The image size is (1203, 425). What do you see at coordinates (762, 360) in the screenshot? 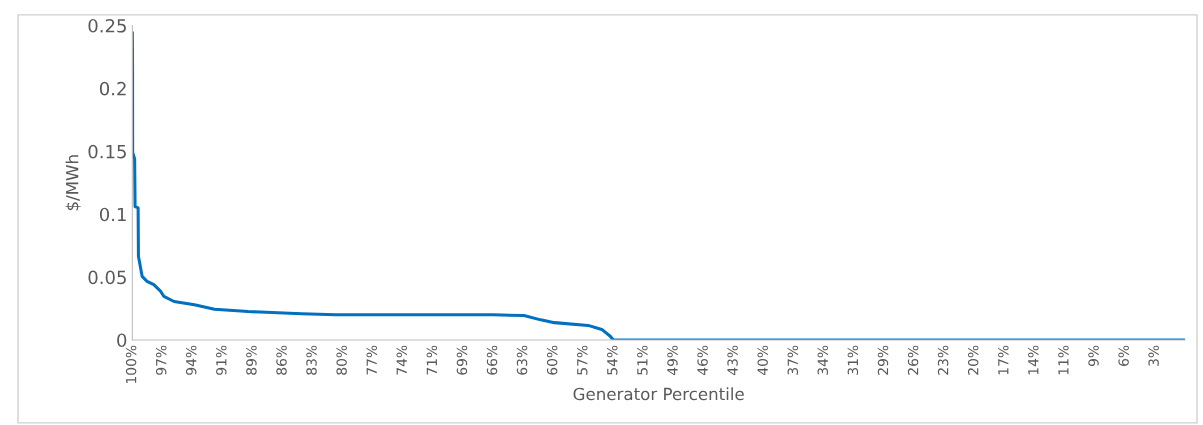
I see `x-tick-label: 40%` at bounding box center [762, 360].